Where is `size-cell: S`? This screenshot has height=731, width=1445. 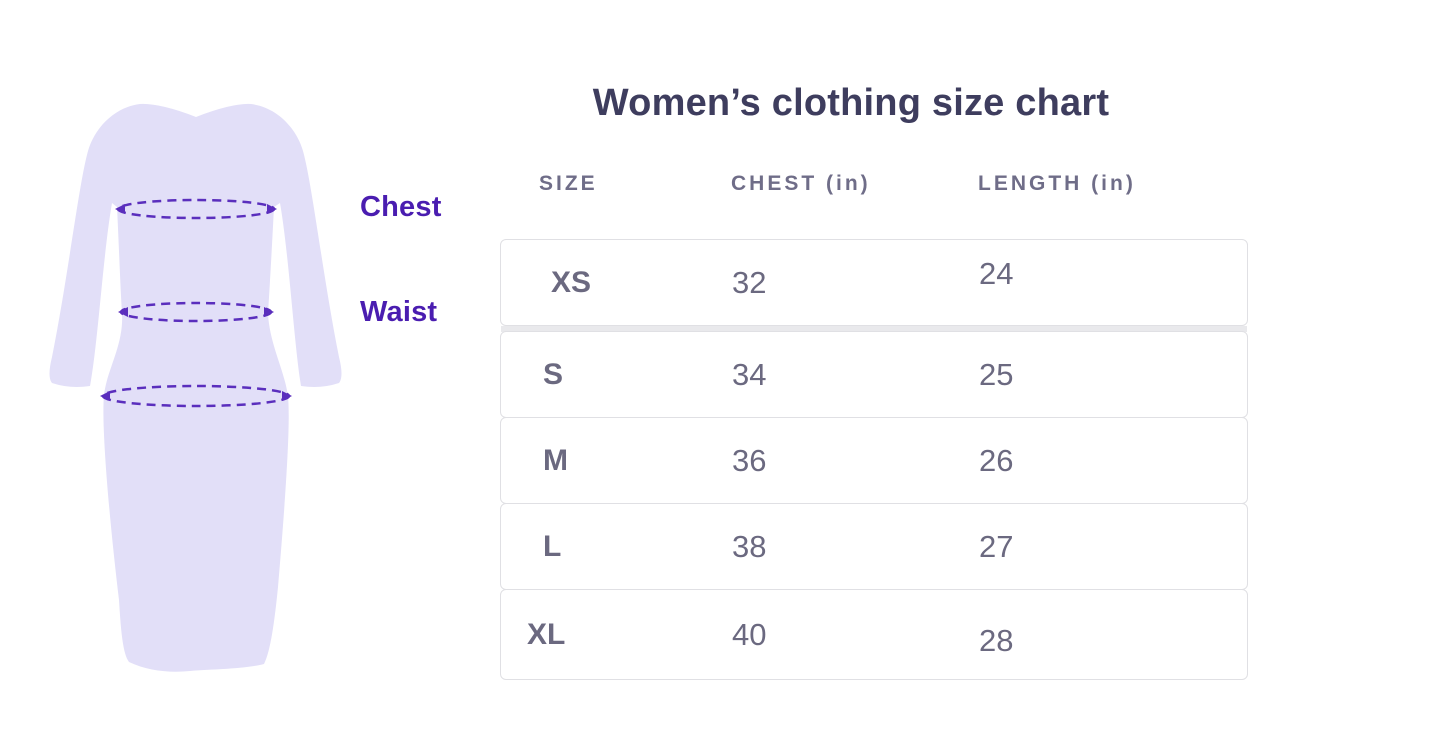
size-cell: S is located at coordinates (553, 374).